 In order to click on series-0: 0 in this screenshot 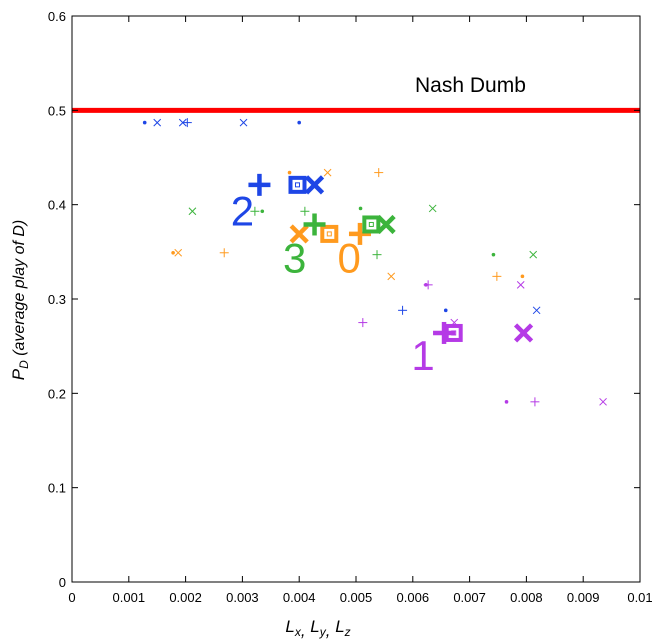, I will do `click(348, 225)`.